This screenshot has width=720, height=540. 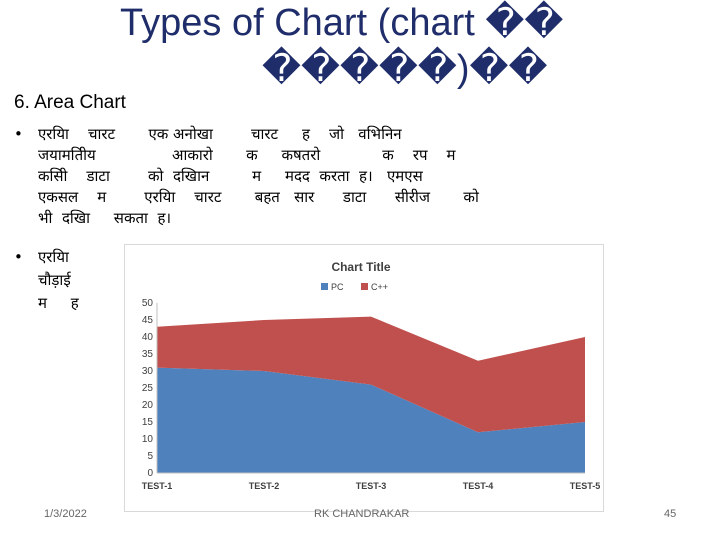 What do you see at coordinates (371, 486) in the screenshot?
I see `x-tick-label: TEST-3` at bounding box center [371, 486].